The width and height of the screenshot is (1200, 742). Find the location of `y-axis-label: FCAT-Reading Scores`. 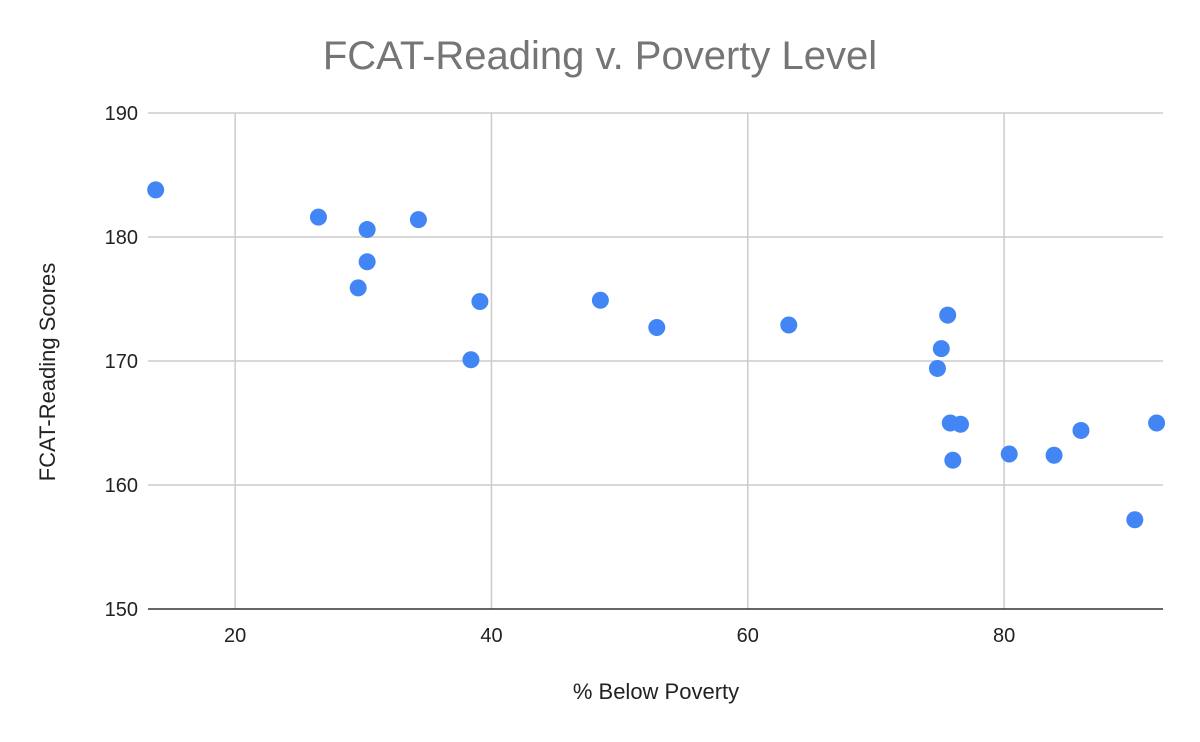

y-axis-label: FCAT-Reading Scores is located at coordinates (47, 372).